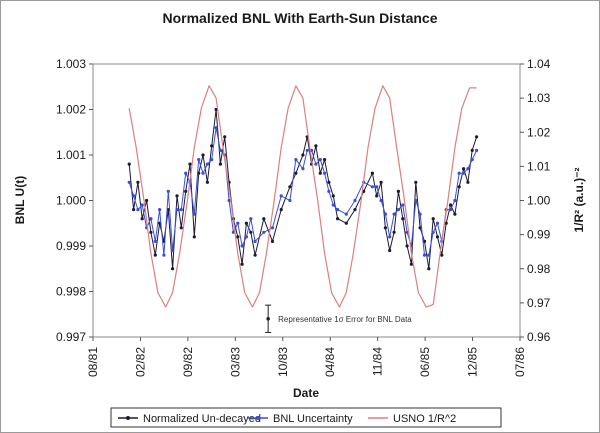 This screenshot has height=433, width=600. What do you see at coordinates (345, 319) in the screenshot?
I see `annotation-label: Representative 1σ Error for BNL Data` at bounding box center [345, 319].